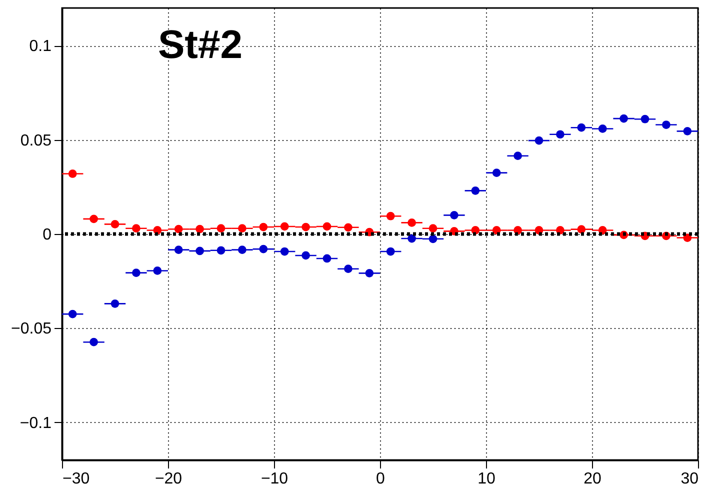  What do you see at coordinates (40, 47) in the screenshot?
I see `y-tick-label: 0.1` at bounding box center [40, 47].